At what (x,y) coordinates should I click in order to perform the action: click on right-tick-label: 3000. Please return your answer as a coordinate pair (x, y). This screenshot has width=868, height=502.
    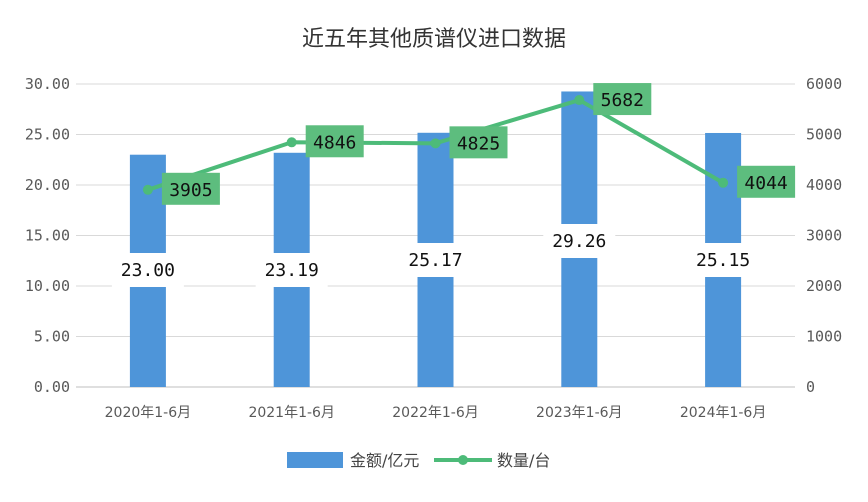
    Looking at the image, I should click on (824, 236).